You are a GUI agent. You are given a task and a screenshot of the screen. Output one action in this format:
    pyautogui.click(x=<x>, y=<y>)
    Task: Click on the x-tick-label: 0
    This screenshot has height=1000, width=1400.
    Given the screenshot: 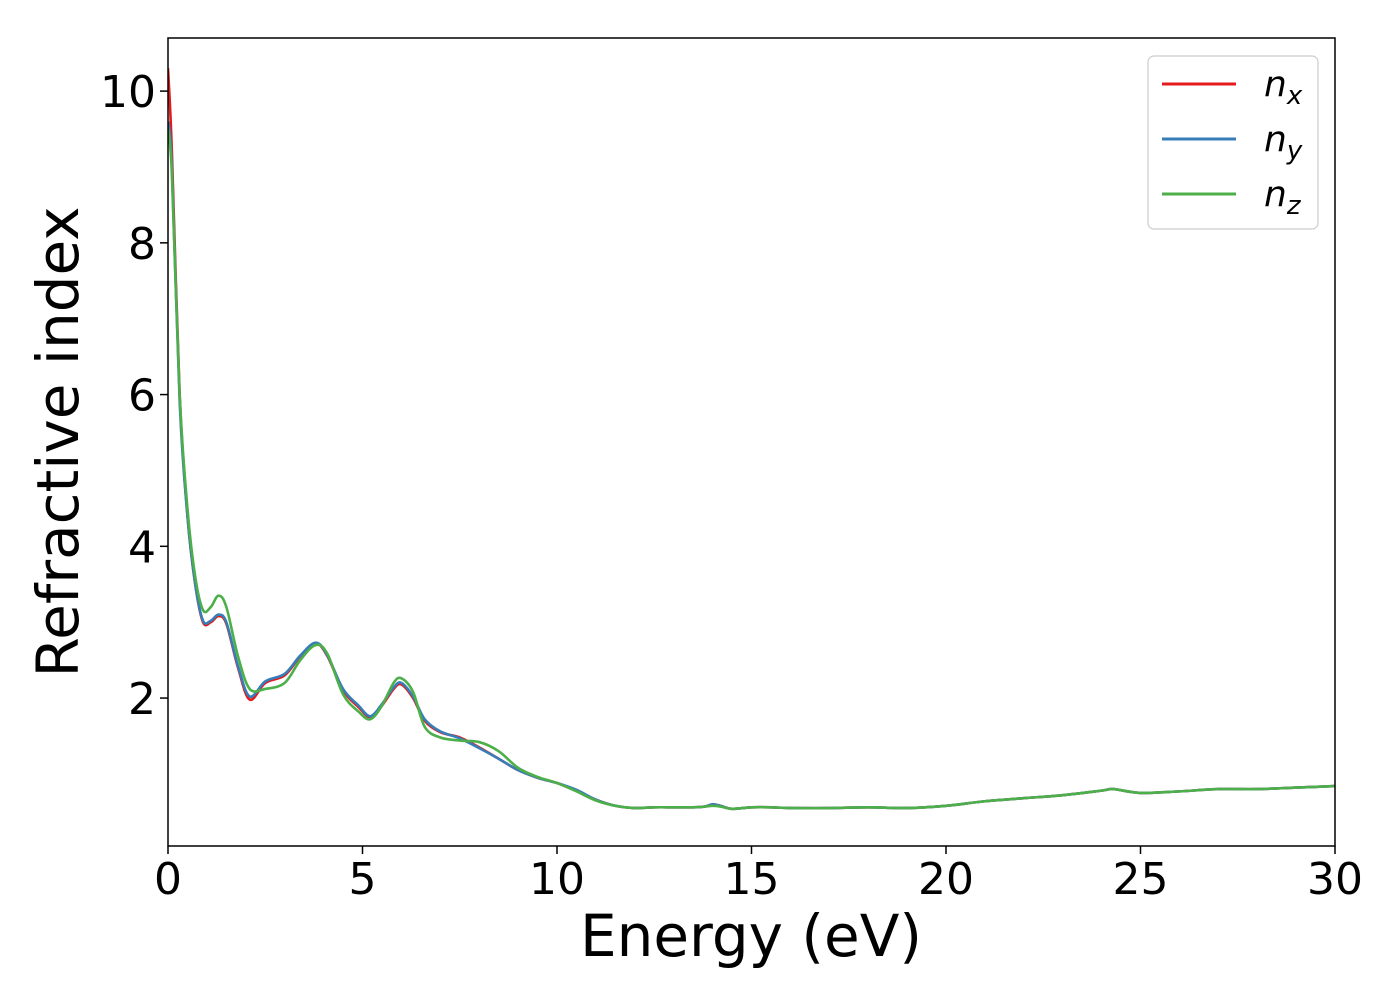 What is the action you would take?
    pyautogui.click(x=168, y=879)
    